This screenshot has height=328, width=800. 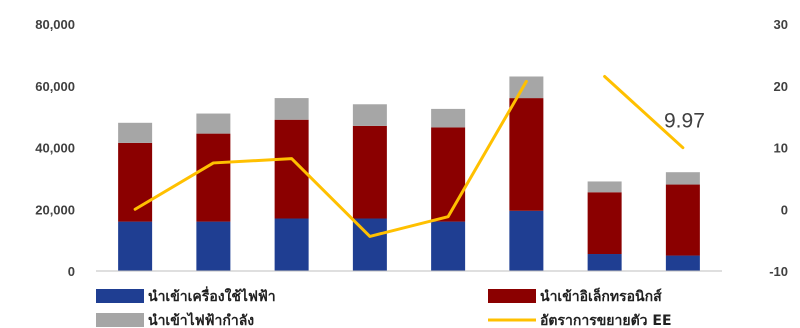 I want to click on growth-line, so click(x=644, y=112).